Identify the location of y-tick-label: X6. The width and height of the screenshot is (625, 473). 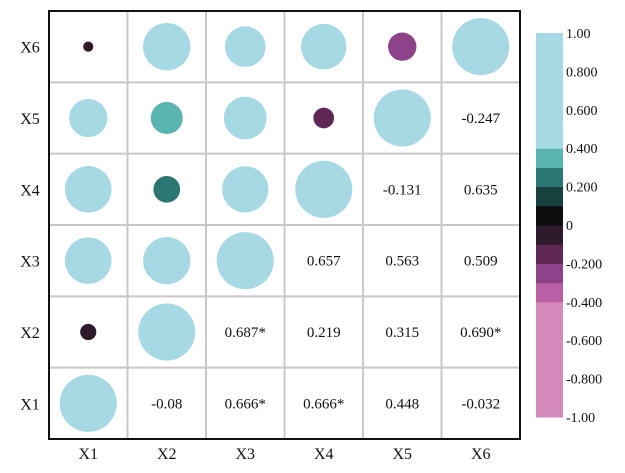
(30, 48).